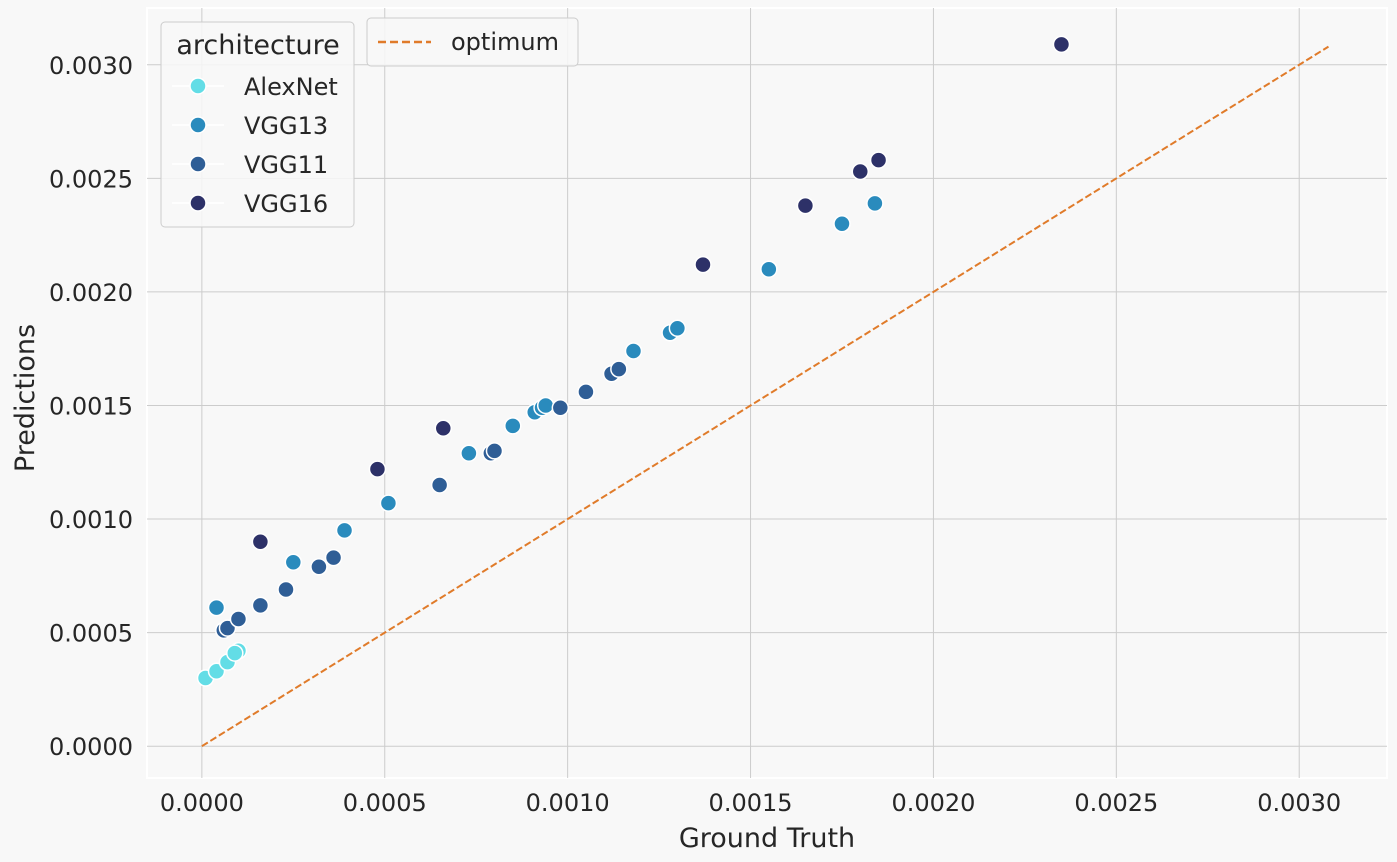  I want to click on legend-title: architecture, so click(257, 45).